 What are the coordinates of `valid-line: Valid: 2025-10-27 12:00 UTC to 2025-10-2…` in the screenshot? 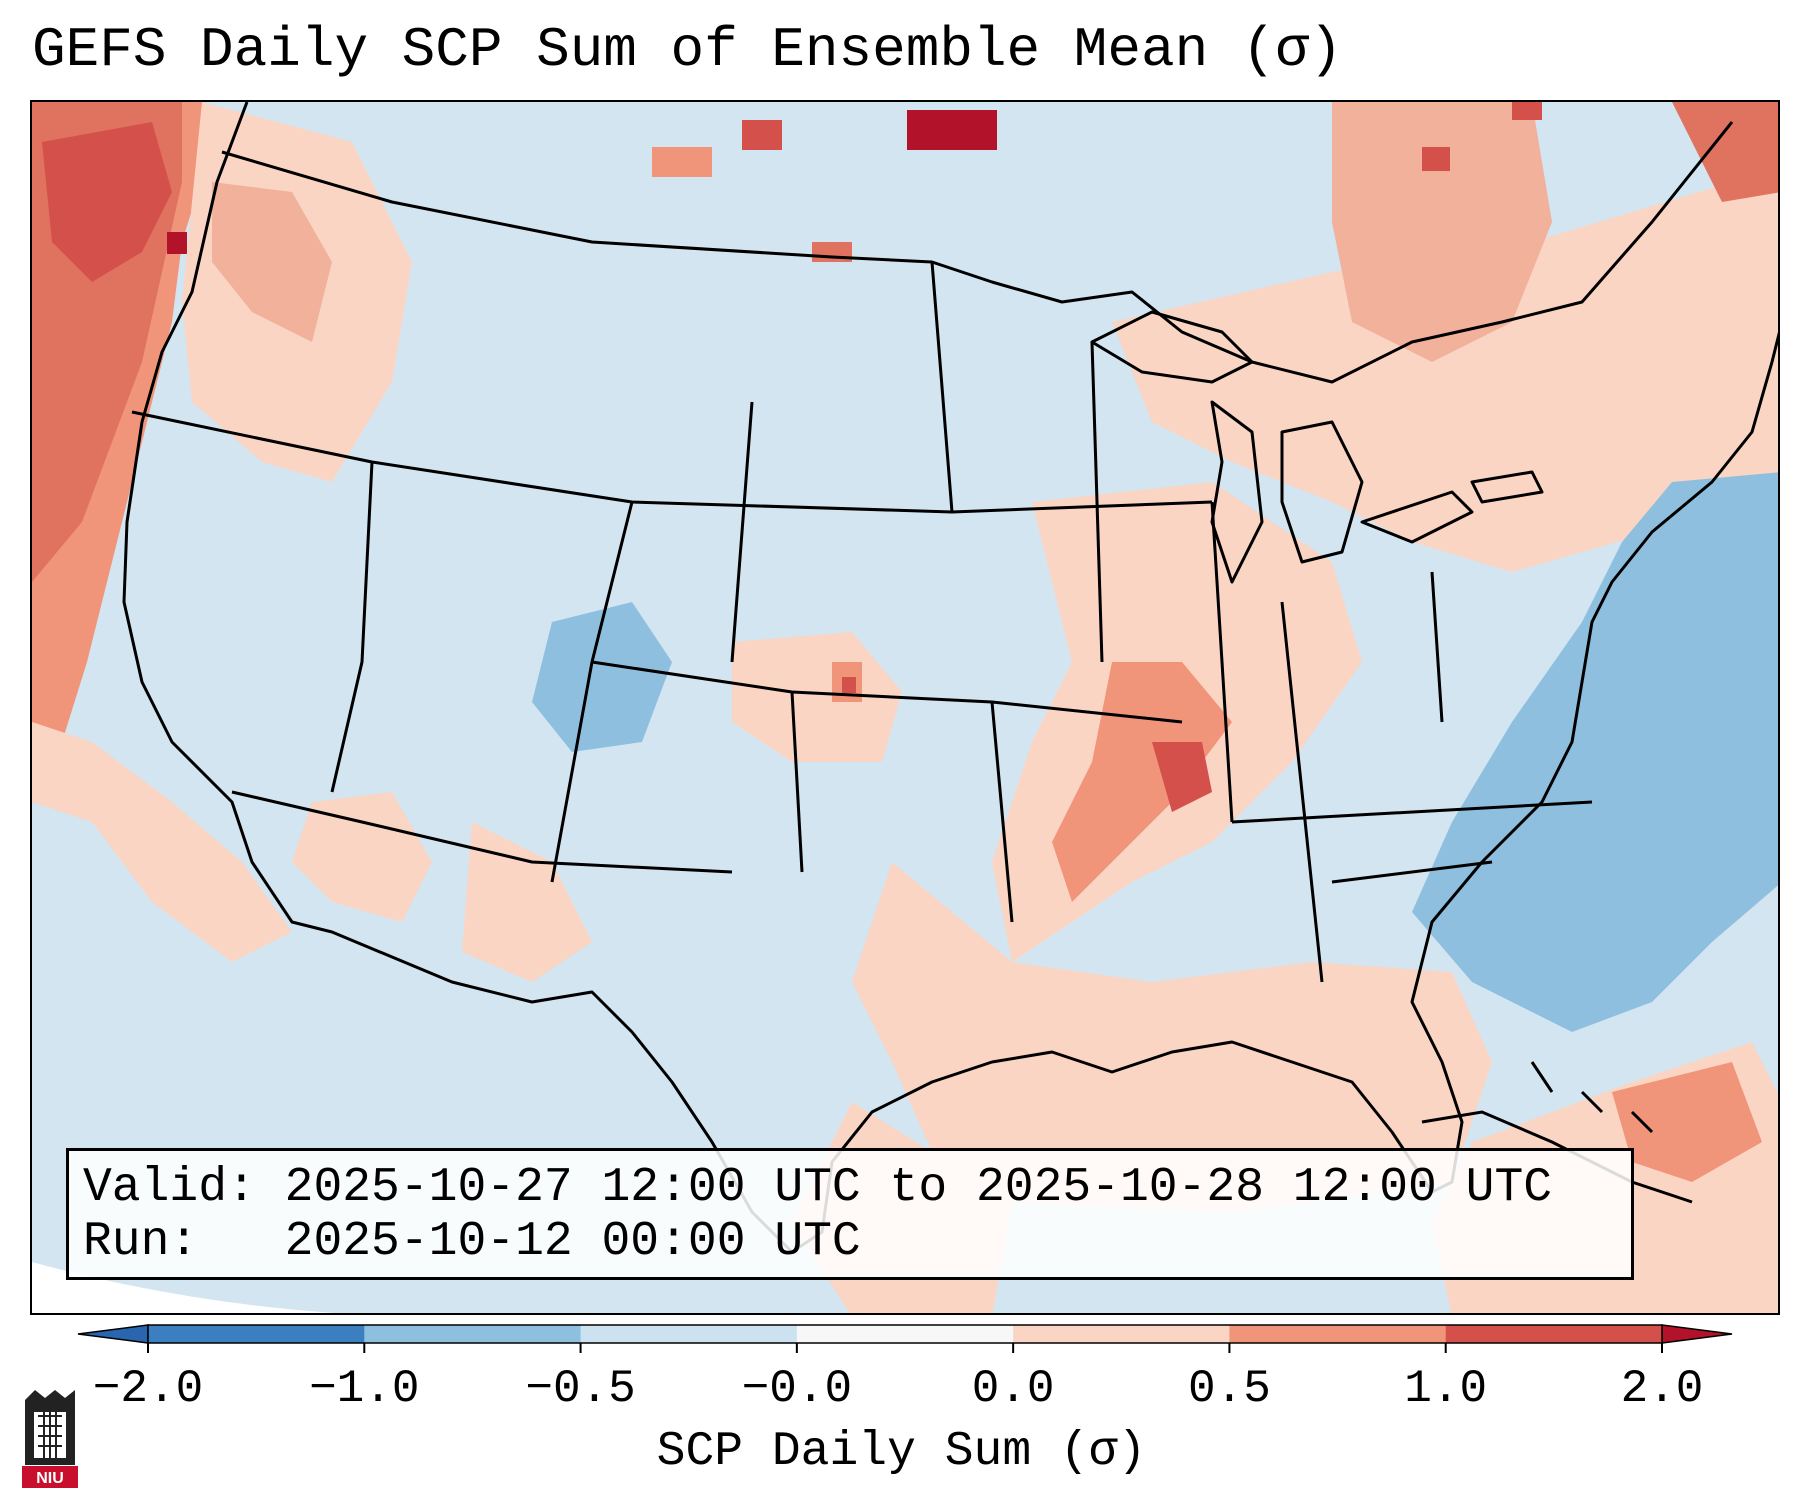 It's located at (850, 1188).